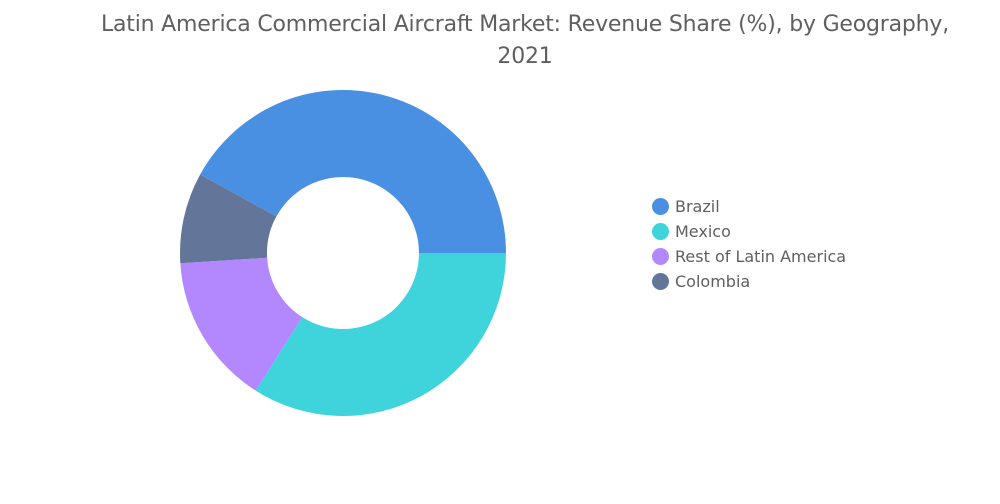 This screenshot has height=504, width=1000. I want to click on legend-label: Colombia, so click(713, 281).